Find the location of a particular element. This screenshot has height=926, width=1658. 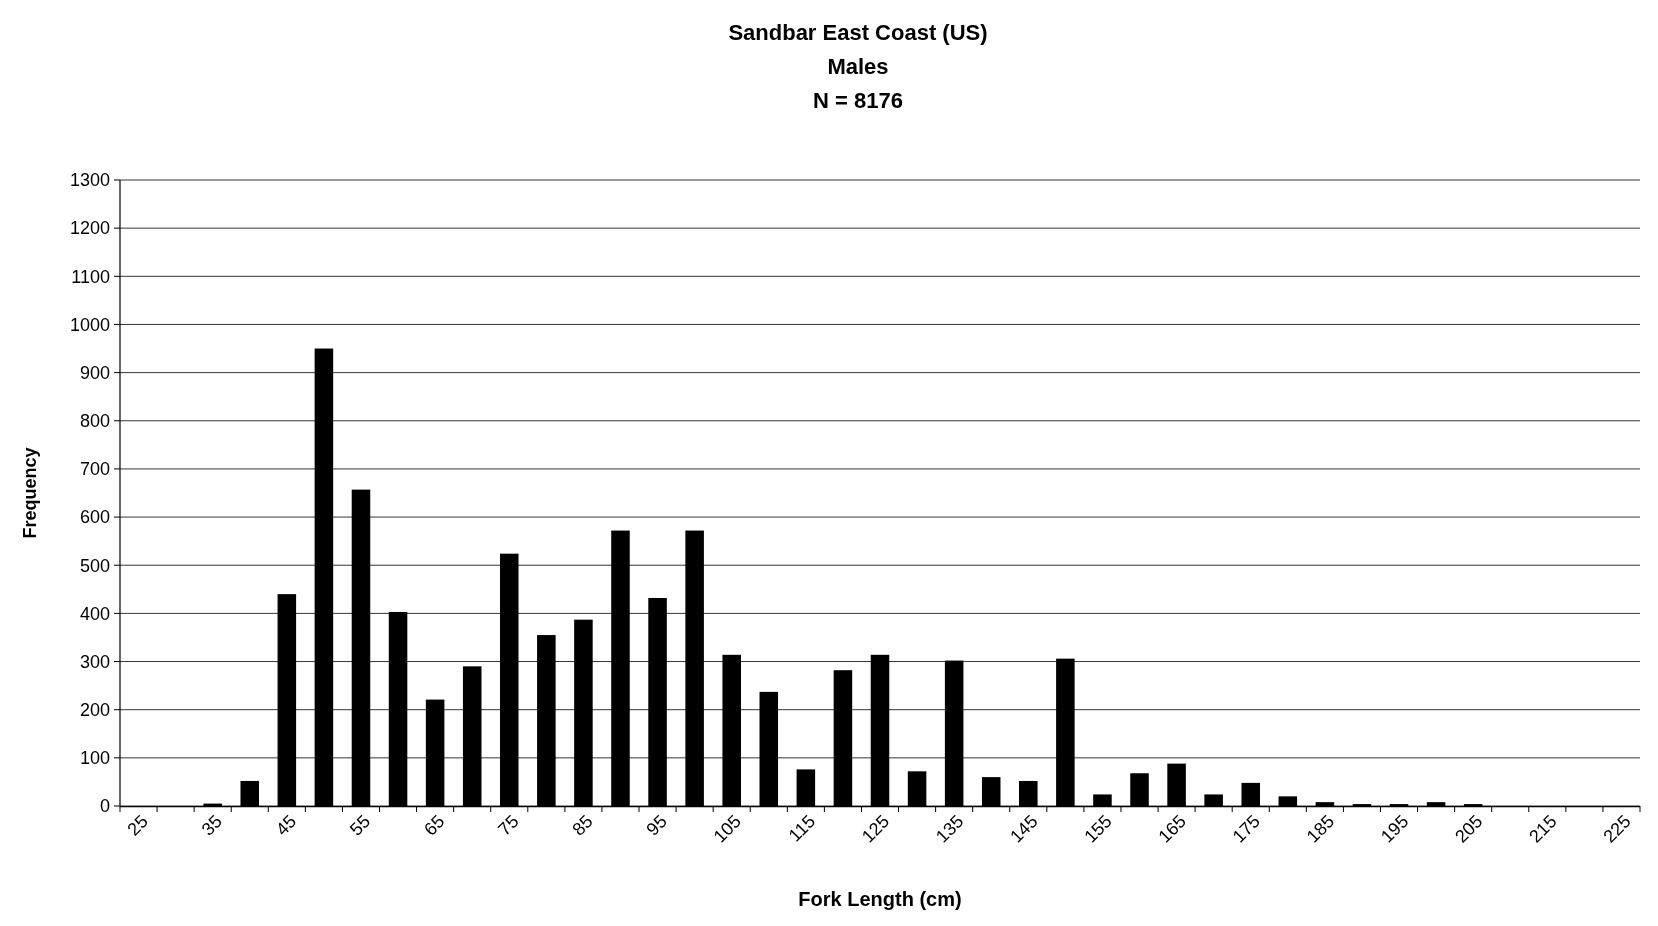

x-tick-label: 175 is located at coordinates (1246, 829).